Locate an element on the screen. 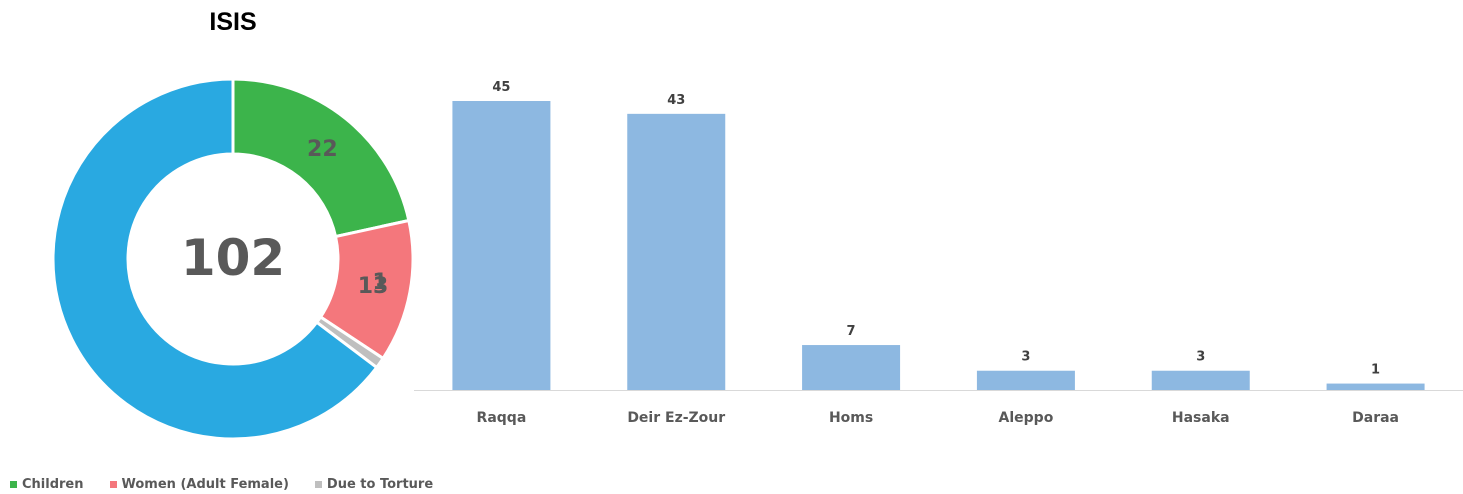  x-tick-label: Daraa is located at coordinates (1375, 418).